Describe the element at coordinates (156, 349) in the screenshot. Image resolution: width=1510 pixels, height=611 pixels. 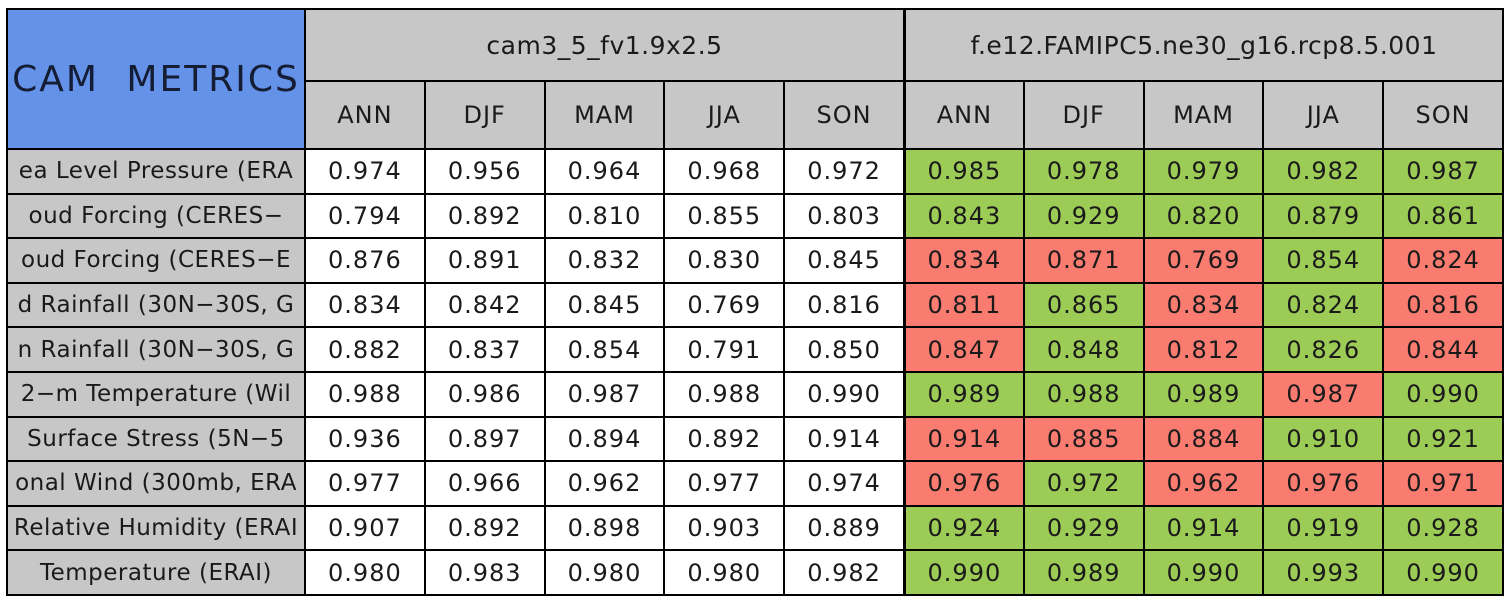
I see `row-label: n Rainfall (30N−30S, G` at that location.